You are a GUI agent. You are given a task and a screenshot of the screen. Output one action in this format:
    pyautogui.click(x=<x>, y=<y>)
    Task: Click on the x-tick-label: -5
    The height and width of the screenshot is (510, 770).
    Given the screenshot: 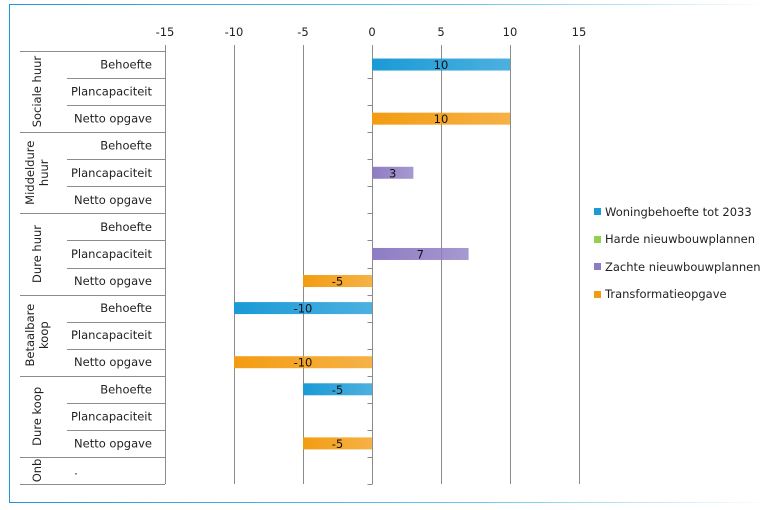 What is the action you would take?
    pyautogui.click(x=302, y=32)
    